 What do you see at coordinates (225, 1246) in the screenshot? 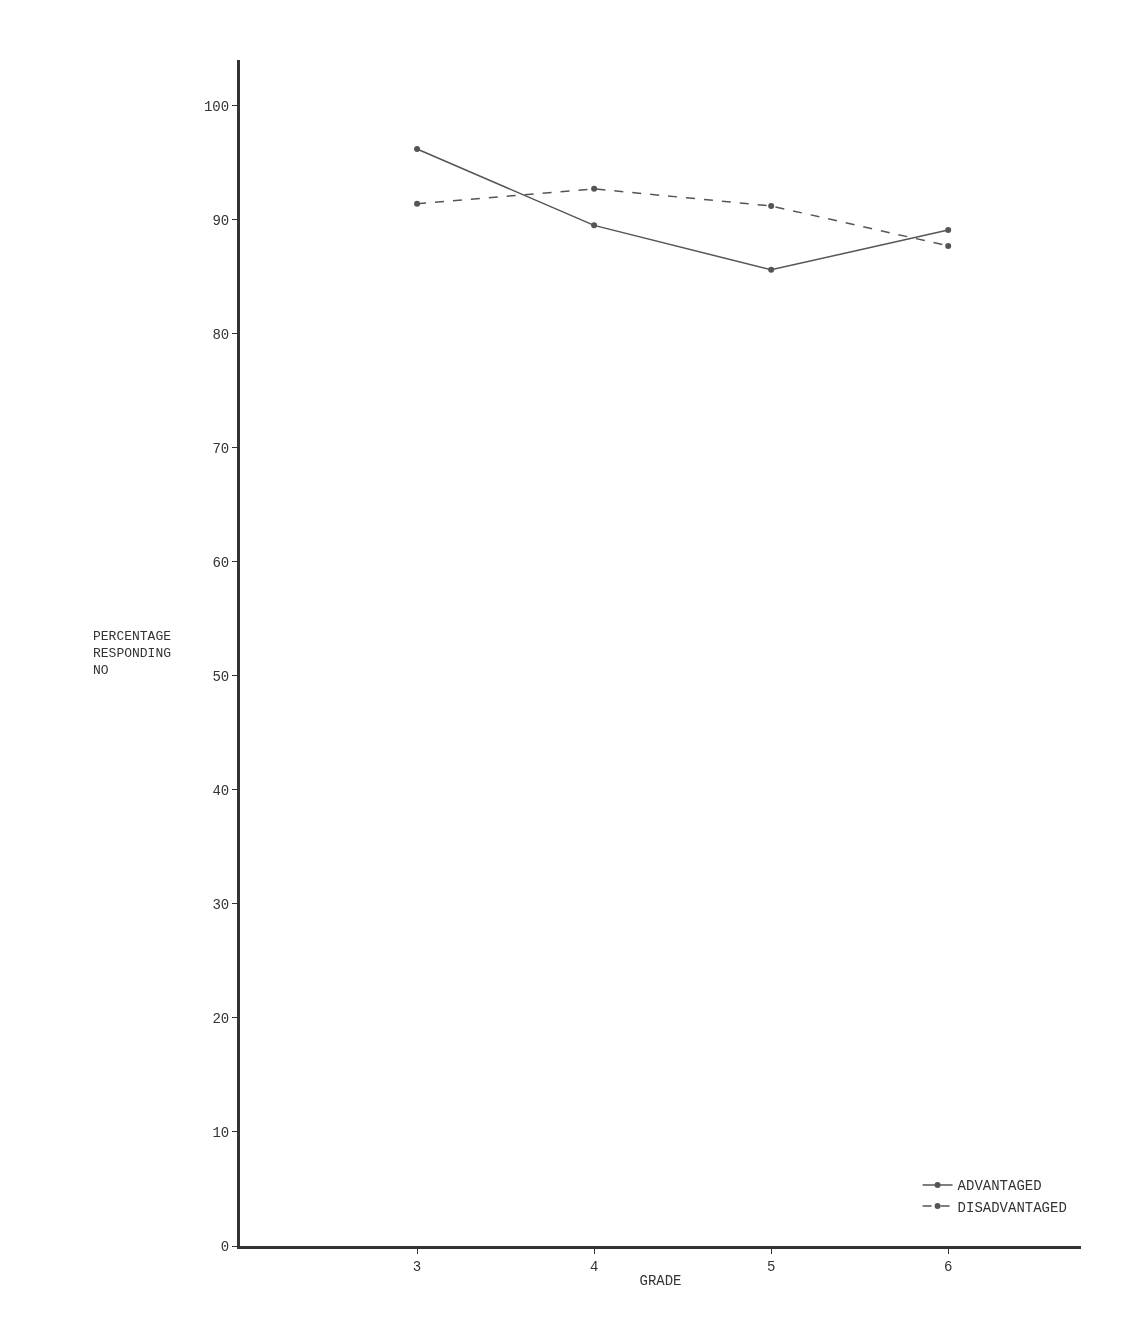
I see `y-tick-label: 0` at bounding box center [225, 1246].